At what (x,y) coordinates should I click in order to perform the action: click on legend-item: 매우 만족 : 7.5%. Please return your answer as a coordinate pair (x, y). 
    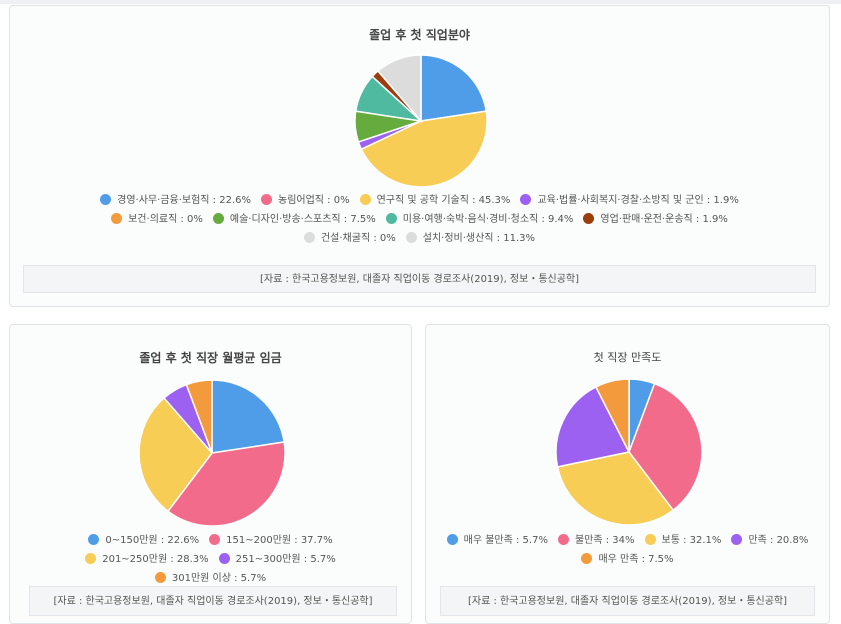
    Looking at the image, I should click on (627, 559).